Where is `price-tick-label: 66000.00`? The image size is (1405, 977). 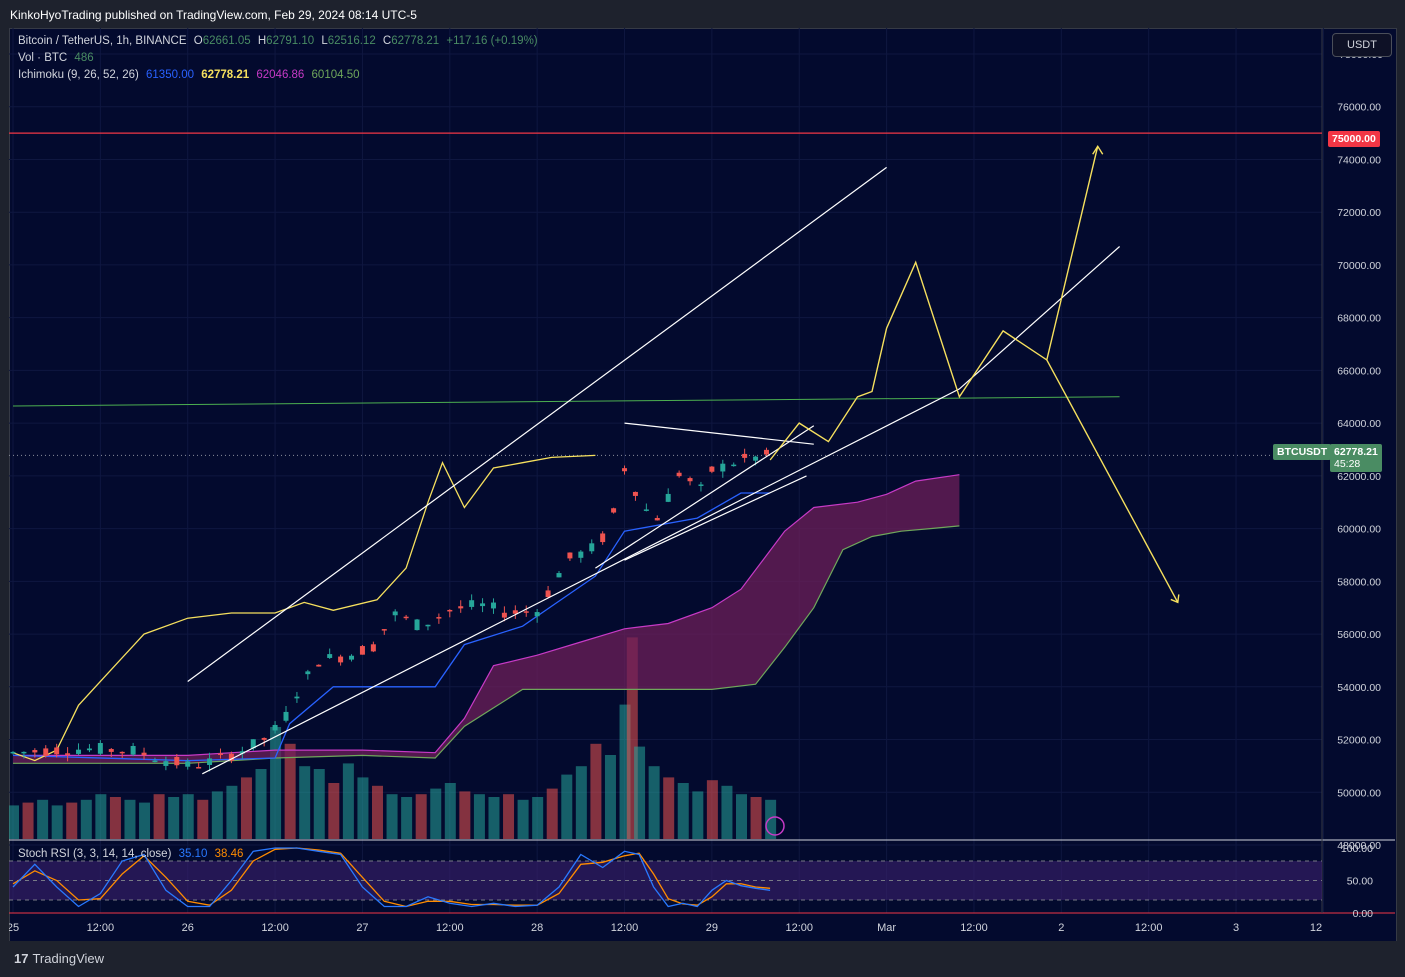
price-tick-label: 66000.00 is located at coordinates (1359, 371).